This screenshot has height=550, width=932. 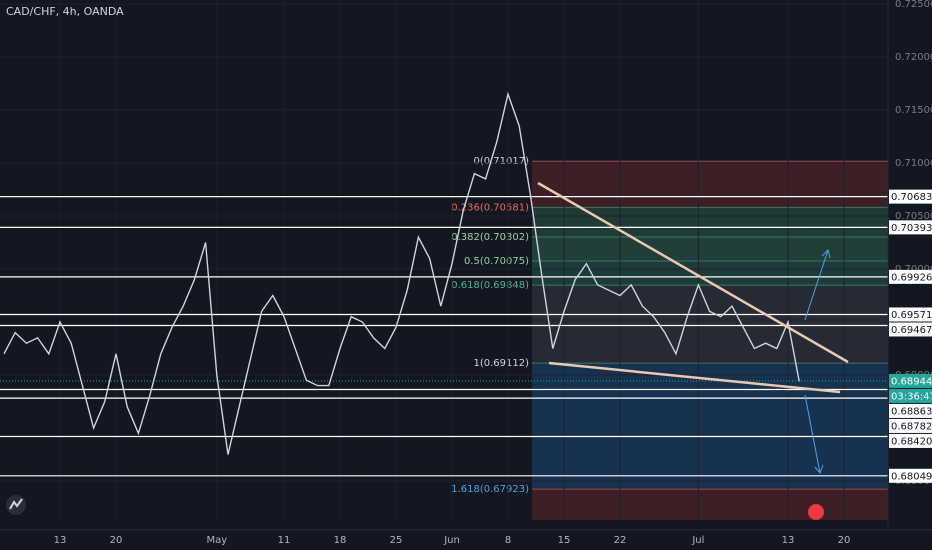 I want to click on logo-mark, so click(x=16, y=504).